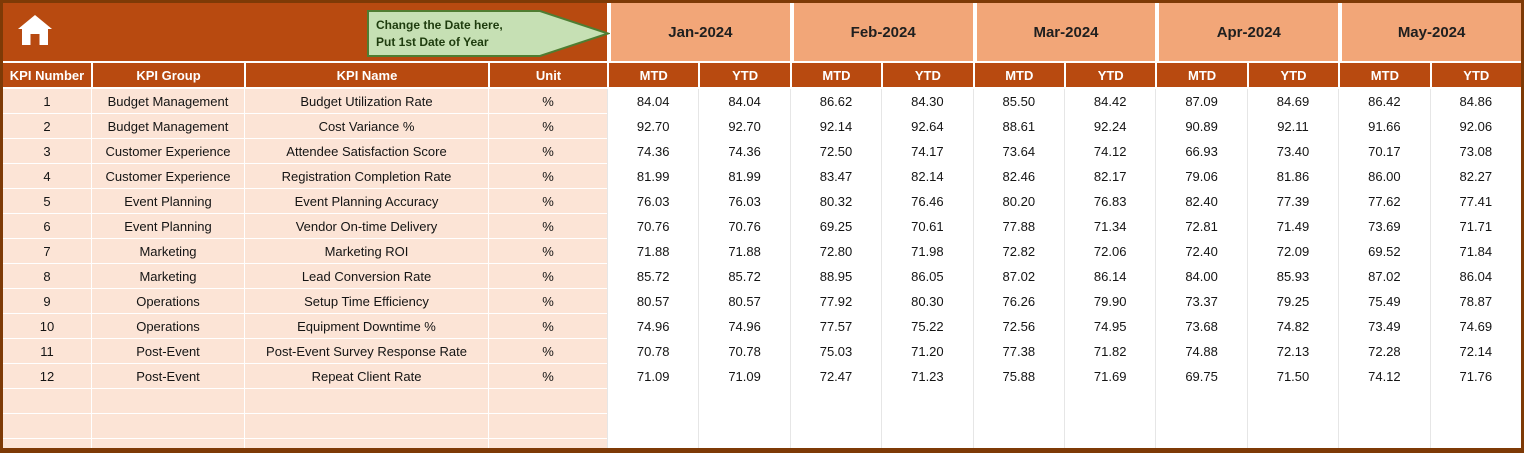 This screenshot has width=1524, height=453. What do you see at coordinates (927, 251) in the screenshot?
I see `ytd-value-cell: 71.98` at bounding box center [927, 251].